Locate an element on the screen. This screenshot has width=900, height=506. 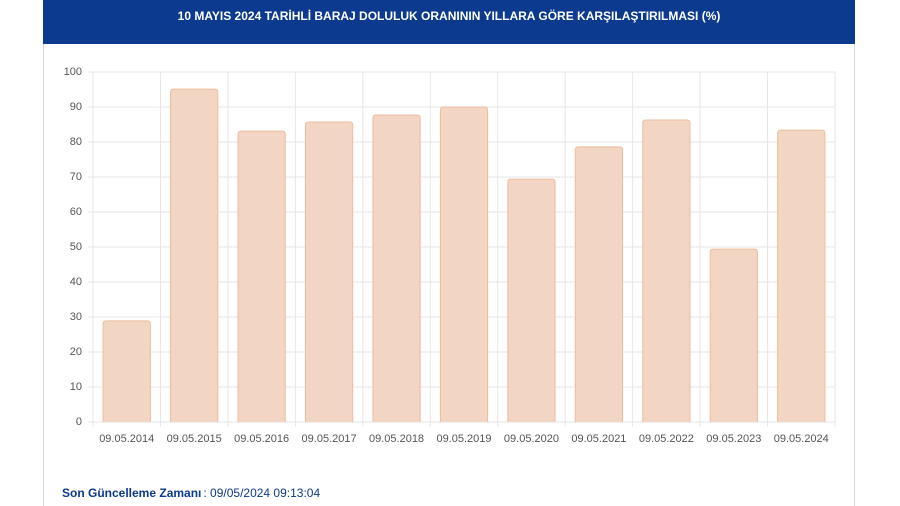
y-tick-label: 30 is located at coordinates (76, 317).